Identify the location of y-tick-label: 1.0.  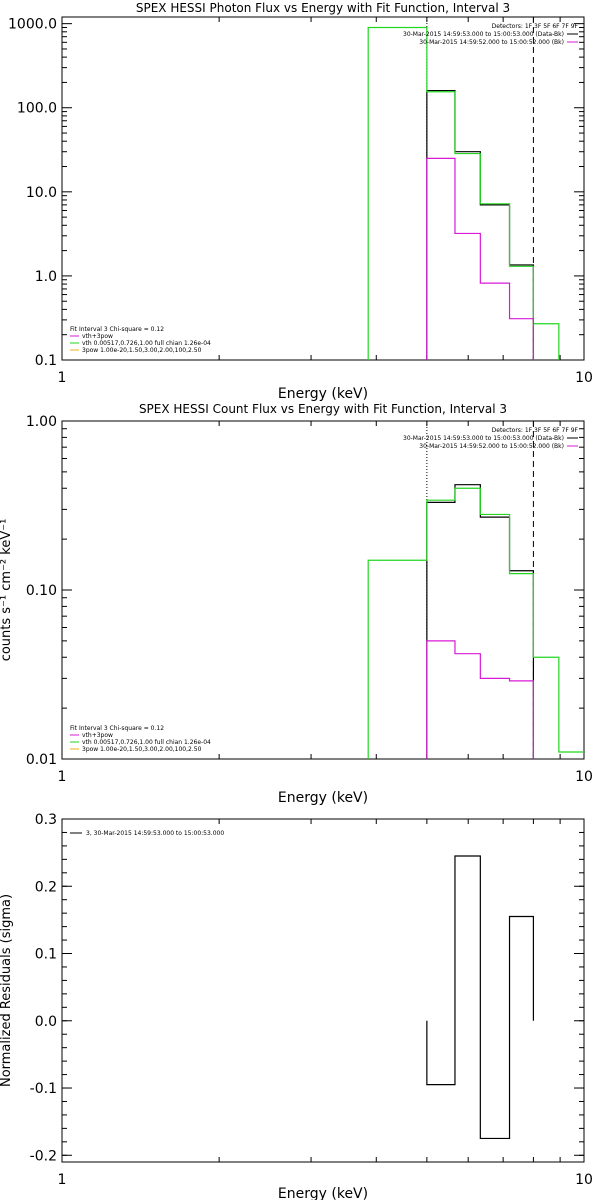
(46, 277).